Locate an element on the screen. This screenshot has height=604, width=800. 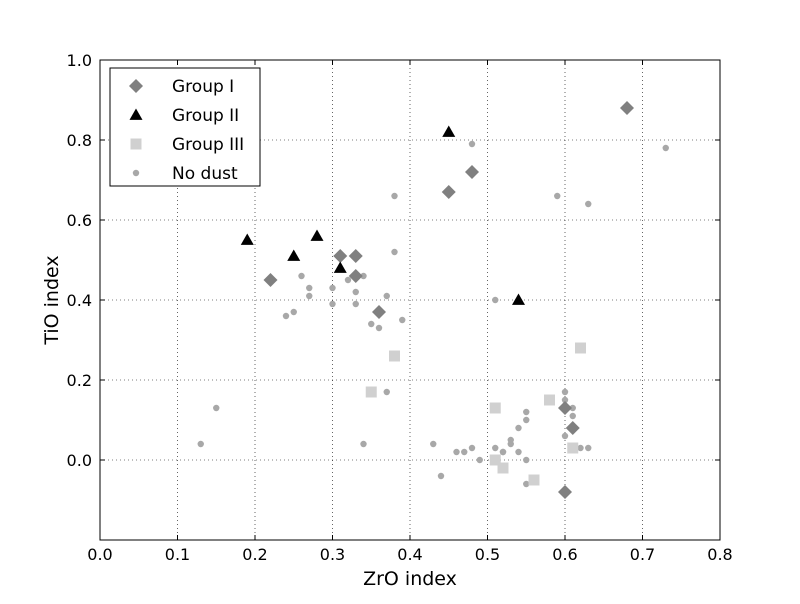
y-axis-label: TiO index is located at coordinates (52, 300).